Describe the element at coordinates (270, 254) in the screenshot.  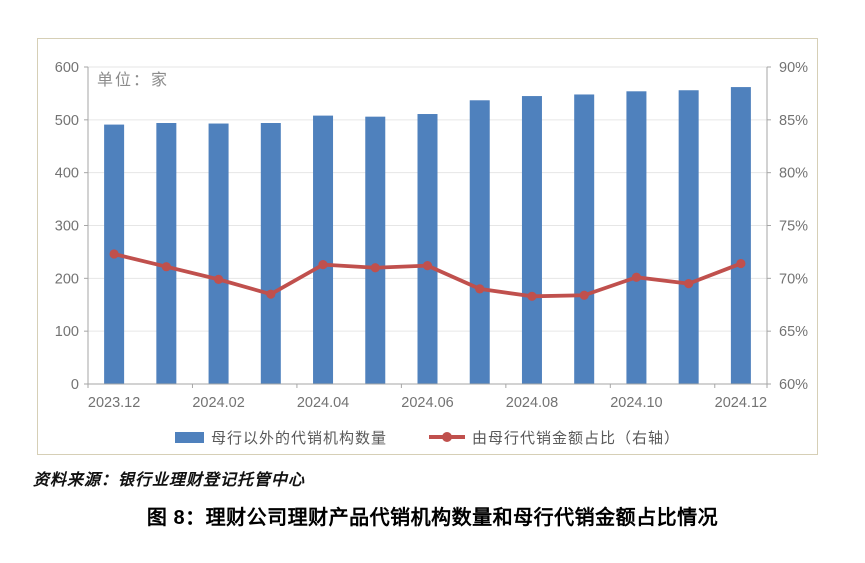
I see `bar-2024.03` at that location.